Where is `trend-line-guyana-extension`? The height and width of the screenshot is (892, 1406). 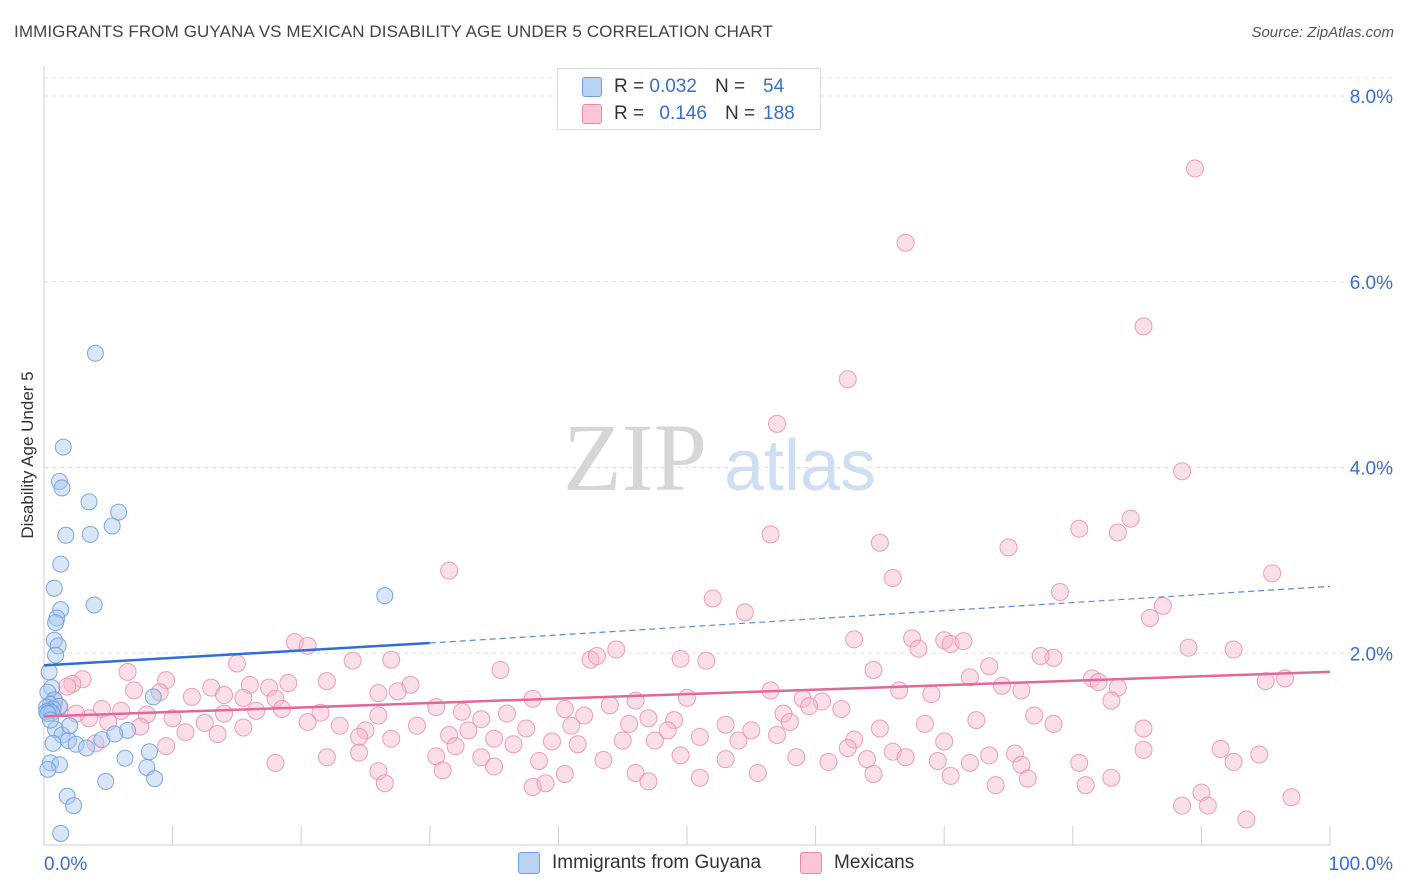 trend-line-guyana-extension is located at coordinates (880, 614).